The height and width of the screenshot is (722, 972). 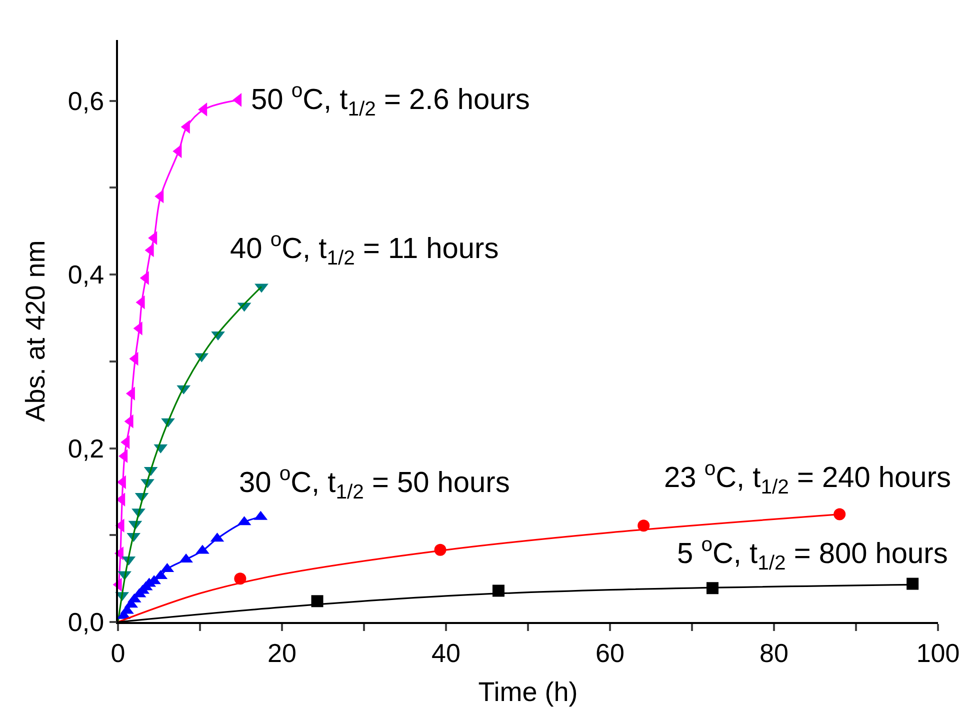 What do you see at coordinates (86, 275) in the screenshot?
I see `y-tick-label: 0,4` at bounding box center [86, 275].